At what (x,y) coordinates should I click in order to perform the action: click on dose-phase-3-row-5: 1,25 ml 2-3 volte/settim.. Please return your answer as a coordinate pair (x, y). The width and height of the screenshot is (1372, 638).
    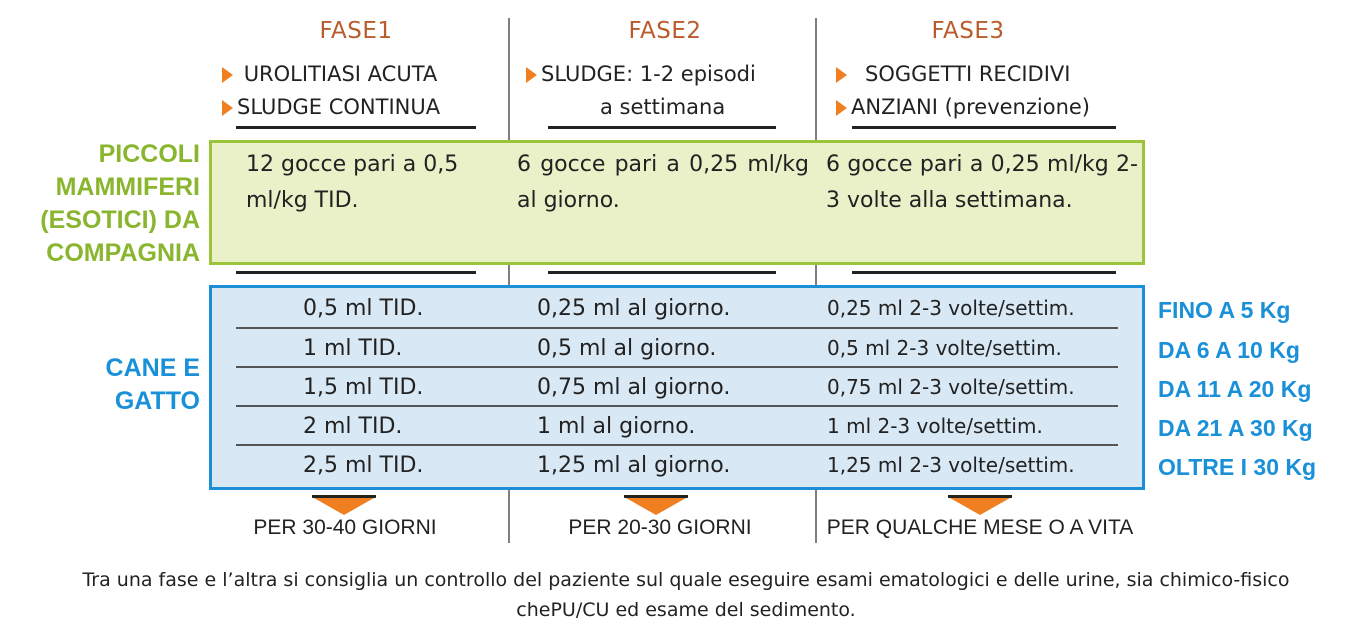
    Looking at the image, I should click on (951, 465).